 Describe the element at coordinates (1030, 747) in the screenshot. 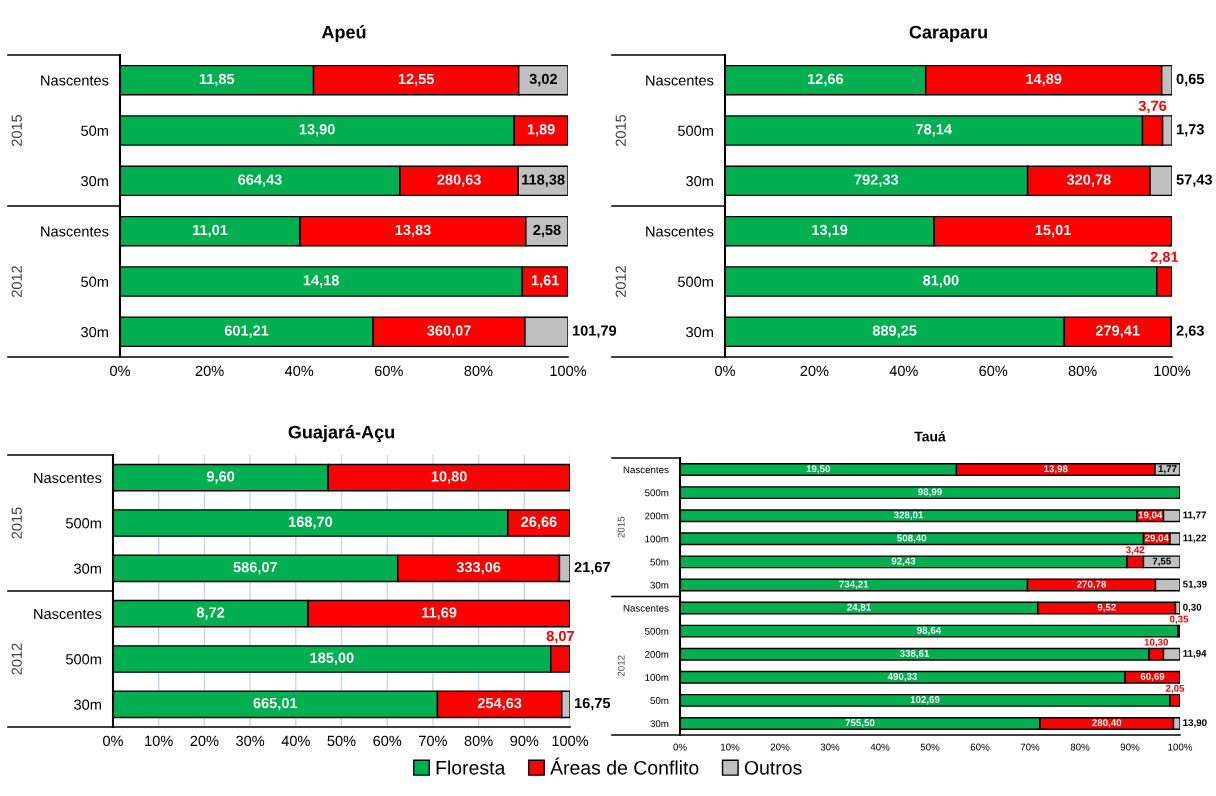

I see `x-tick-label: 70%` at that location.